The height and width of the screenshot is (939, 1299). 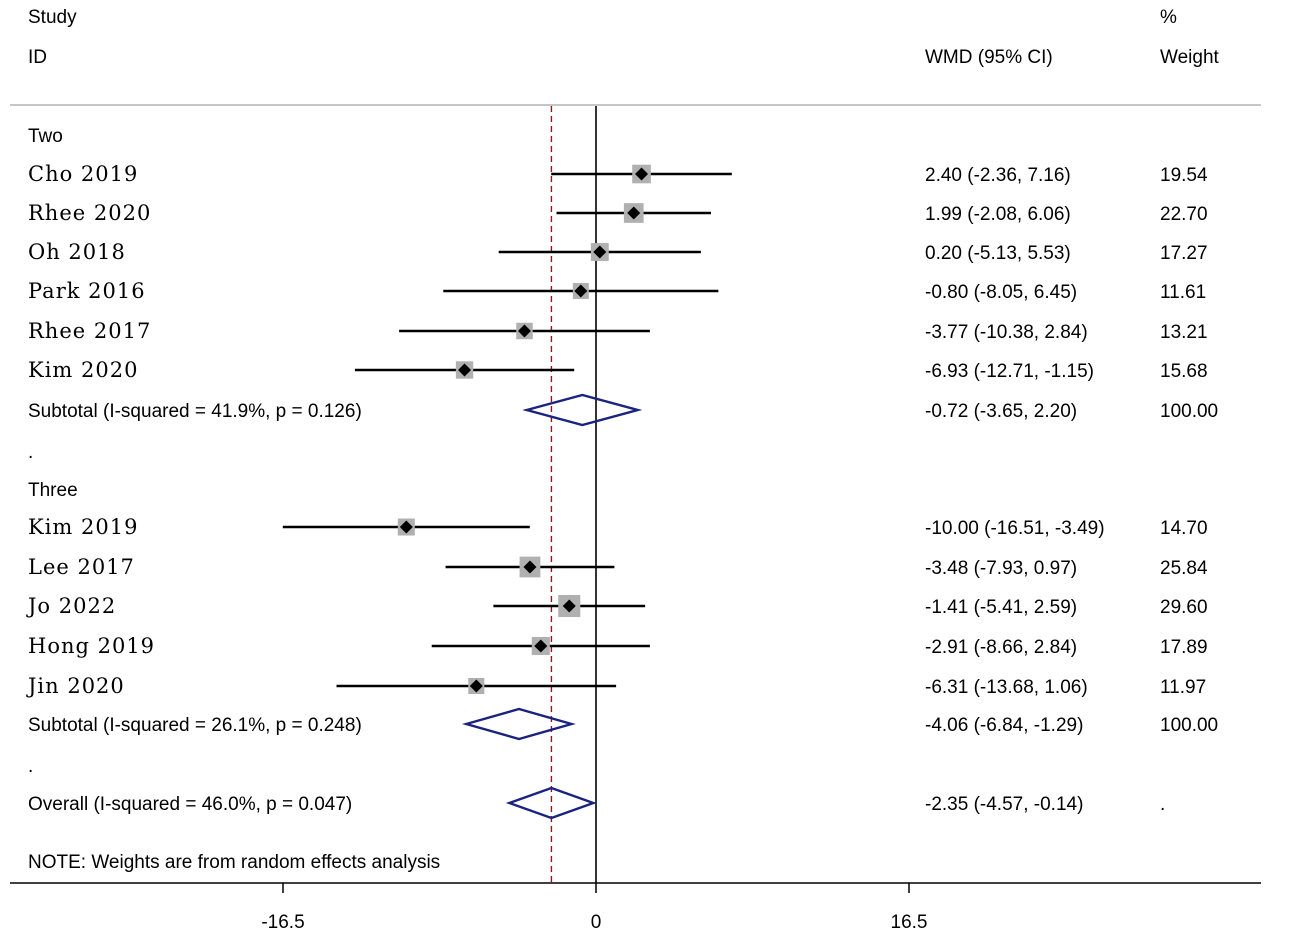 What do you see at coordinates (1184, 607) in the screenshot?
I see `weight-text: 29.60` at bounding box center [1184, 607].